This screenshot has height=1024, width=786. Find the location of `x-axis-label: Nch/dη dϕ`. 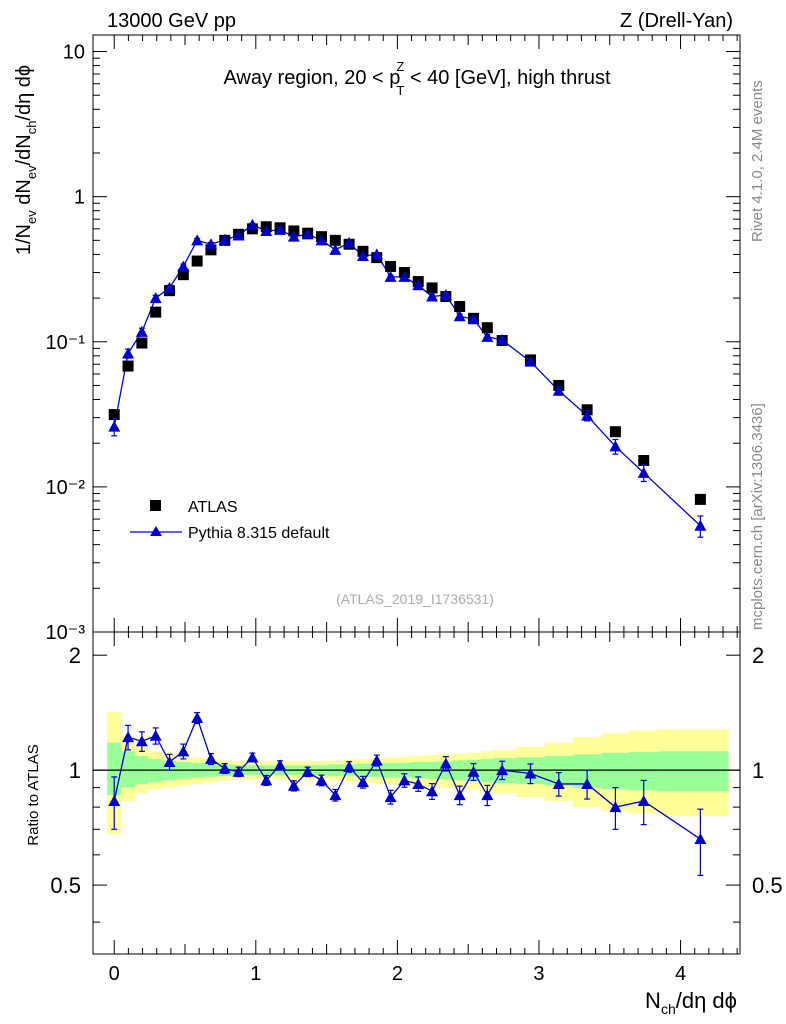

x-axis-label: Nch/dη dϕ is located at coordinates (691, 1002).